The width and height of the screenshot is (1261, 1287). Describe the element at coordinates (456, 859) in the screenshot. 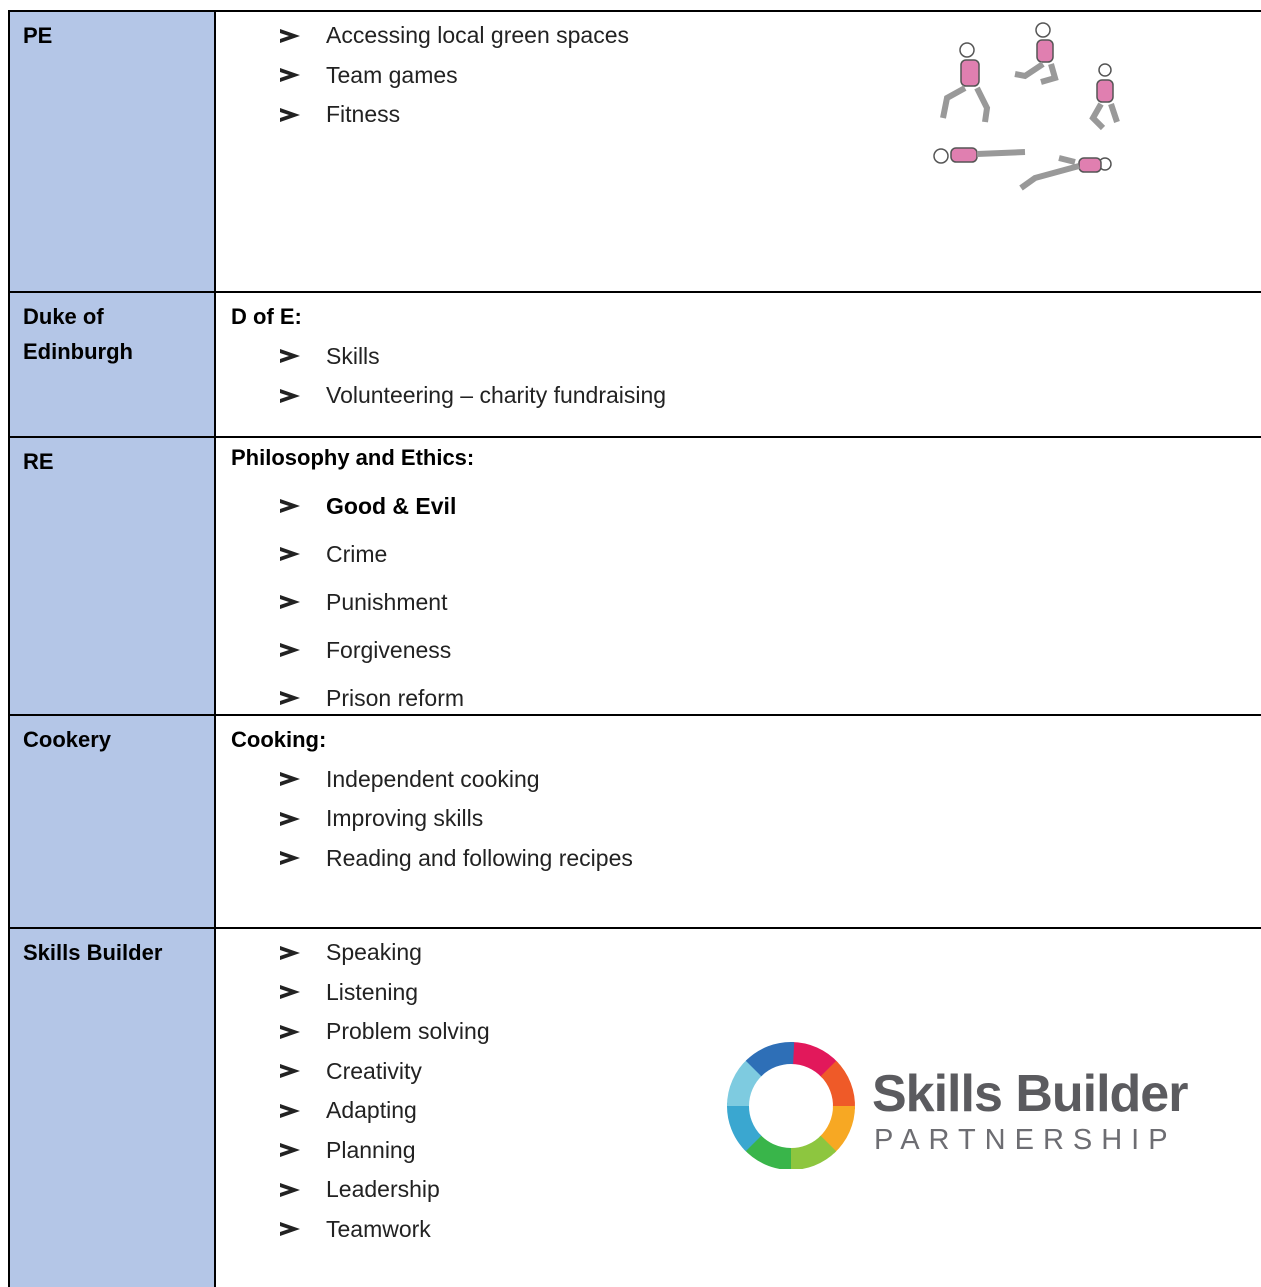

I see `bullet-item: Reading and following recipes` at that location.